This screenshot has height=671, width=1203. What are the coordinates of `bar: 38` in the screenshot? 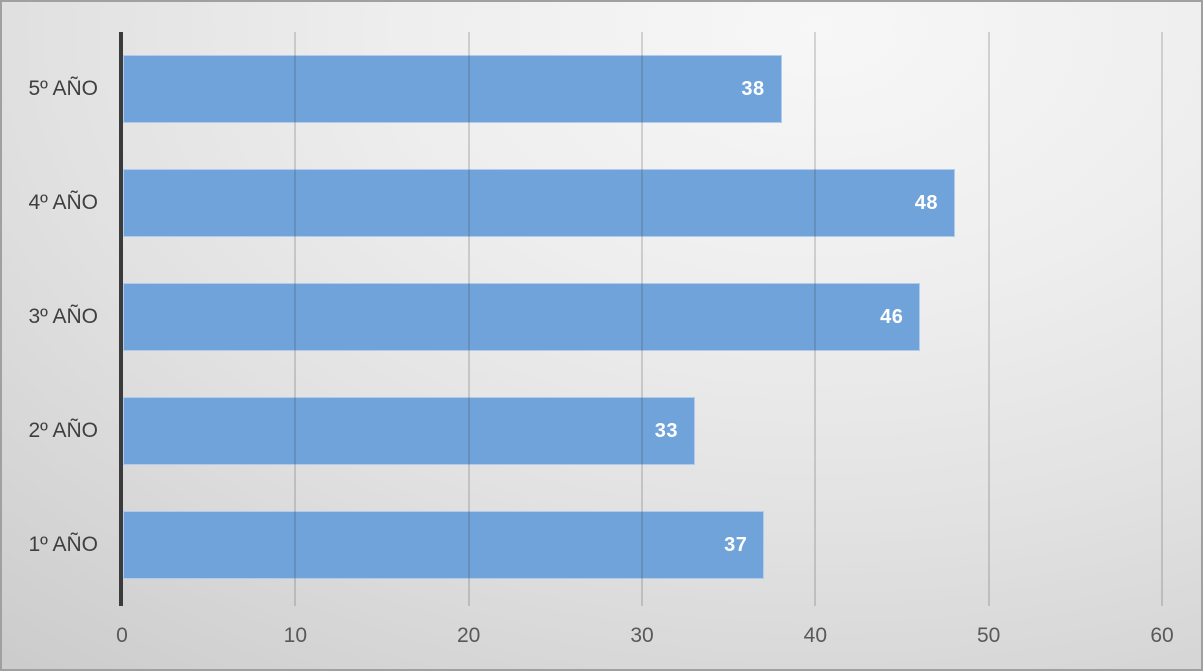 It's located at (452, 89).